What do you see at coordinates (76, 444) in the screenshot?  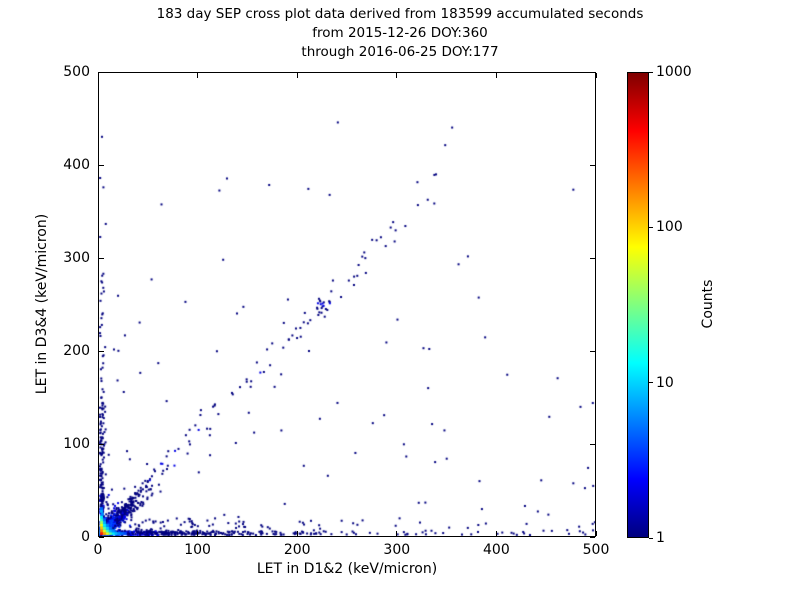 I see `y-tick-label: 100` at bounding box center [76, 444].